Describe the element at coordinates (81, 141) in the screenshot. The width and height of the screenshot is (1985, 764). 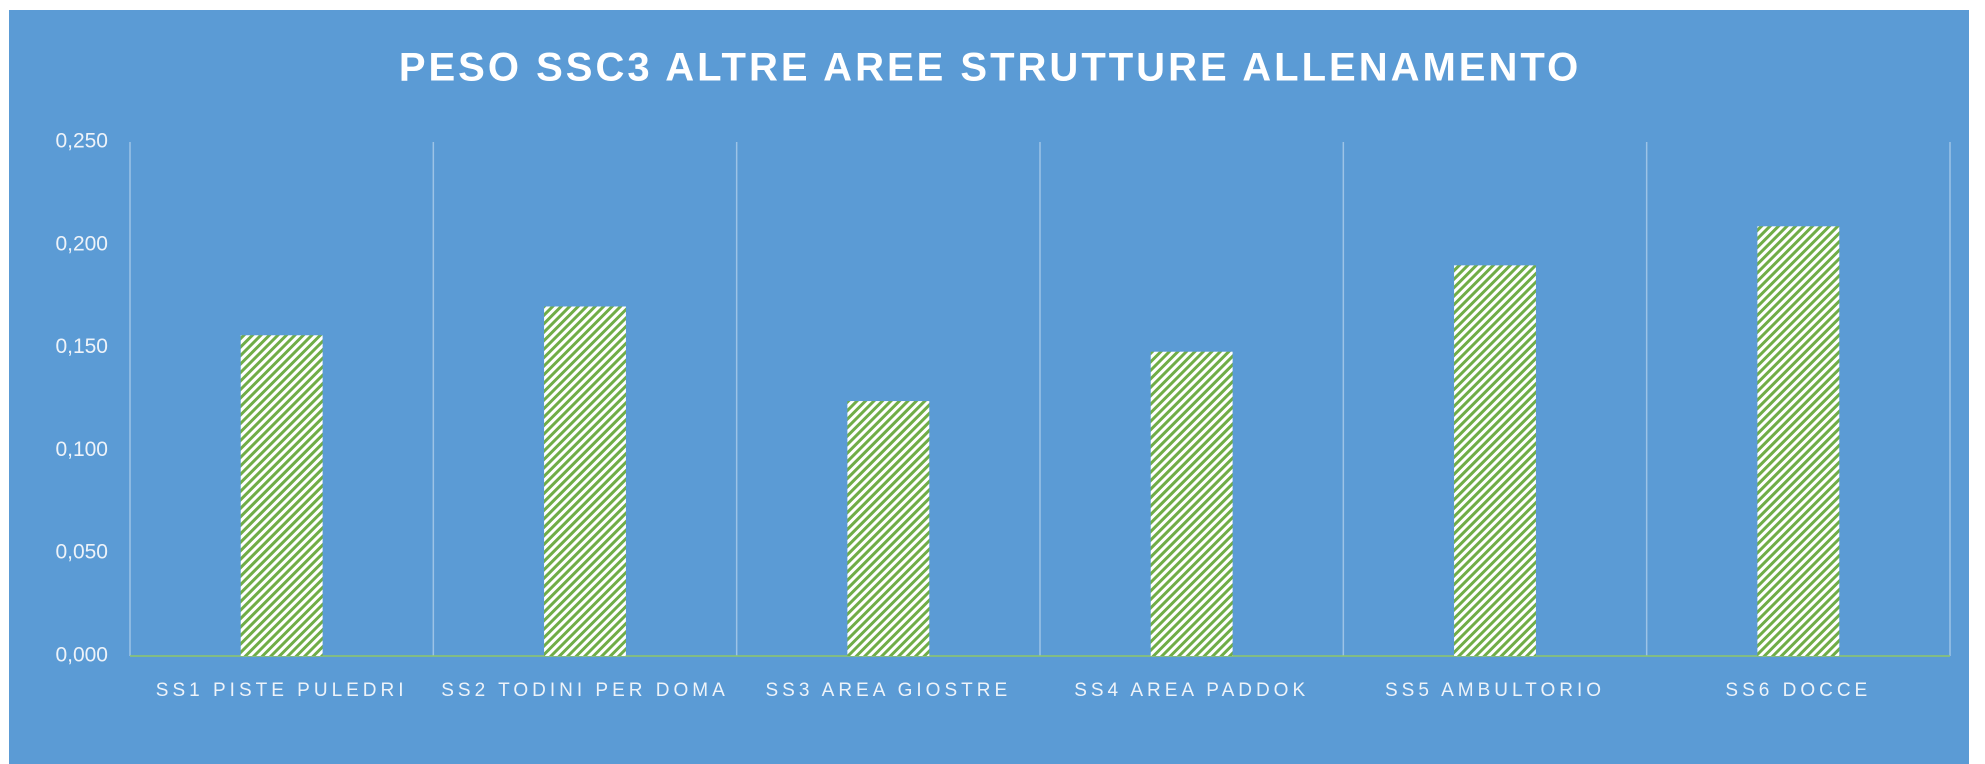
I see `y-tick-label: 0,250` at that location.